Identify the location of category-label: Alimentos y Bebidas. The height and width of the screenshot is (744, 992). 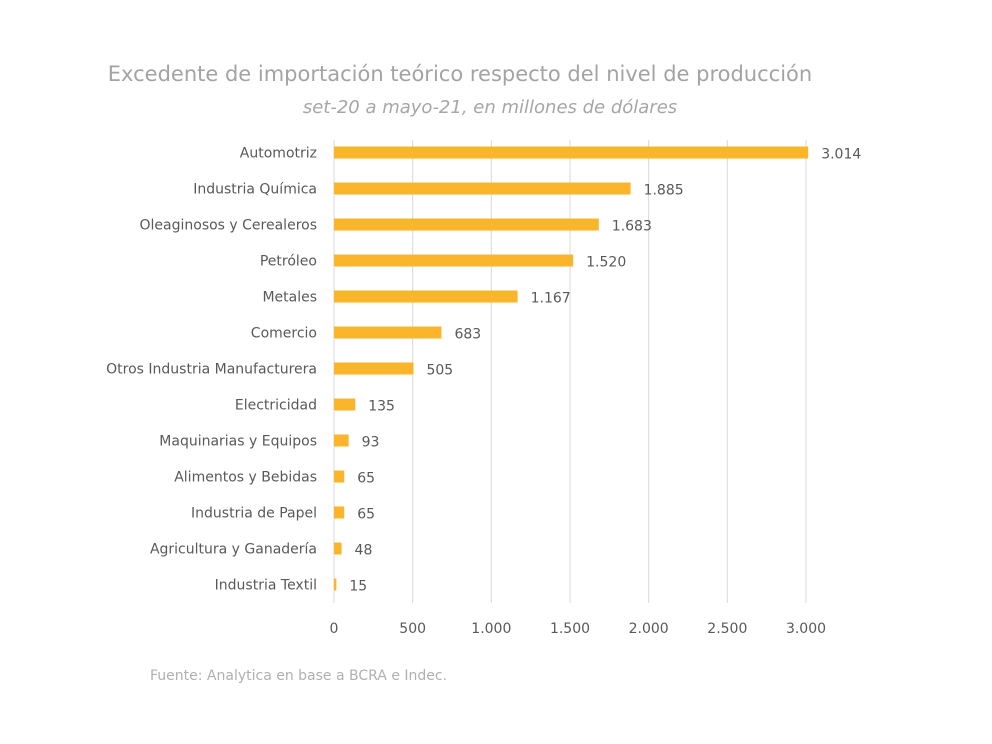
(245, 478).